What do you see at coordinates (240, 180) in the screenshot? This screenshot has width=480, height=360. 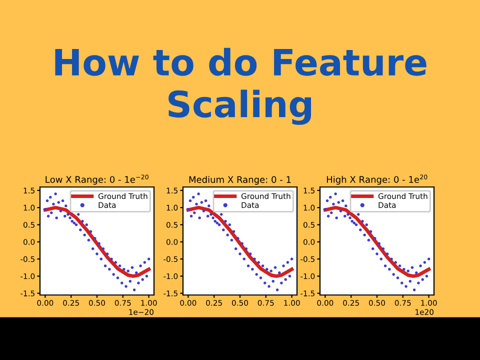 I see `chart-title: Medium X Range: 0 - 1` at bounding box center [240, 180].